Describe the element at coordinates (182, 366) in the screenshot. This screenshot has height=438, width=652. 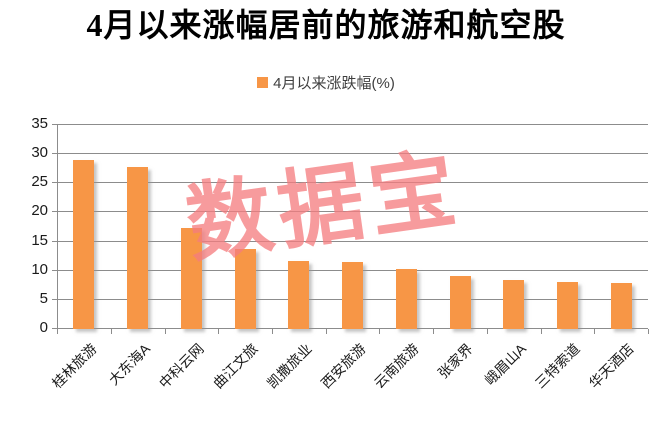
I see `x-axis-label: 中科云网` at that location.